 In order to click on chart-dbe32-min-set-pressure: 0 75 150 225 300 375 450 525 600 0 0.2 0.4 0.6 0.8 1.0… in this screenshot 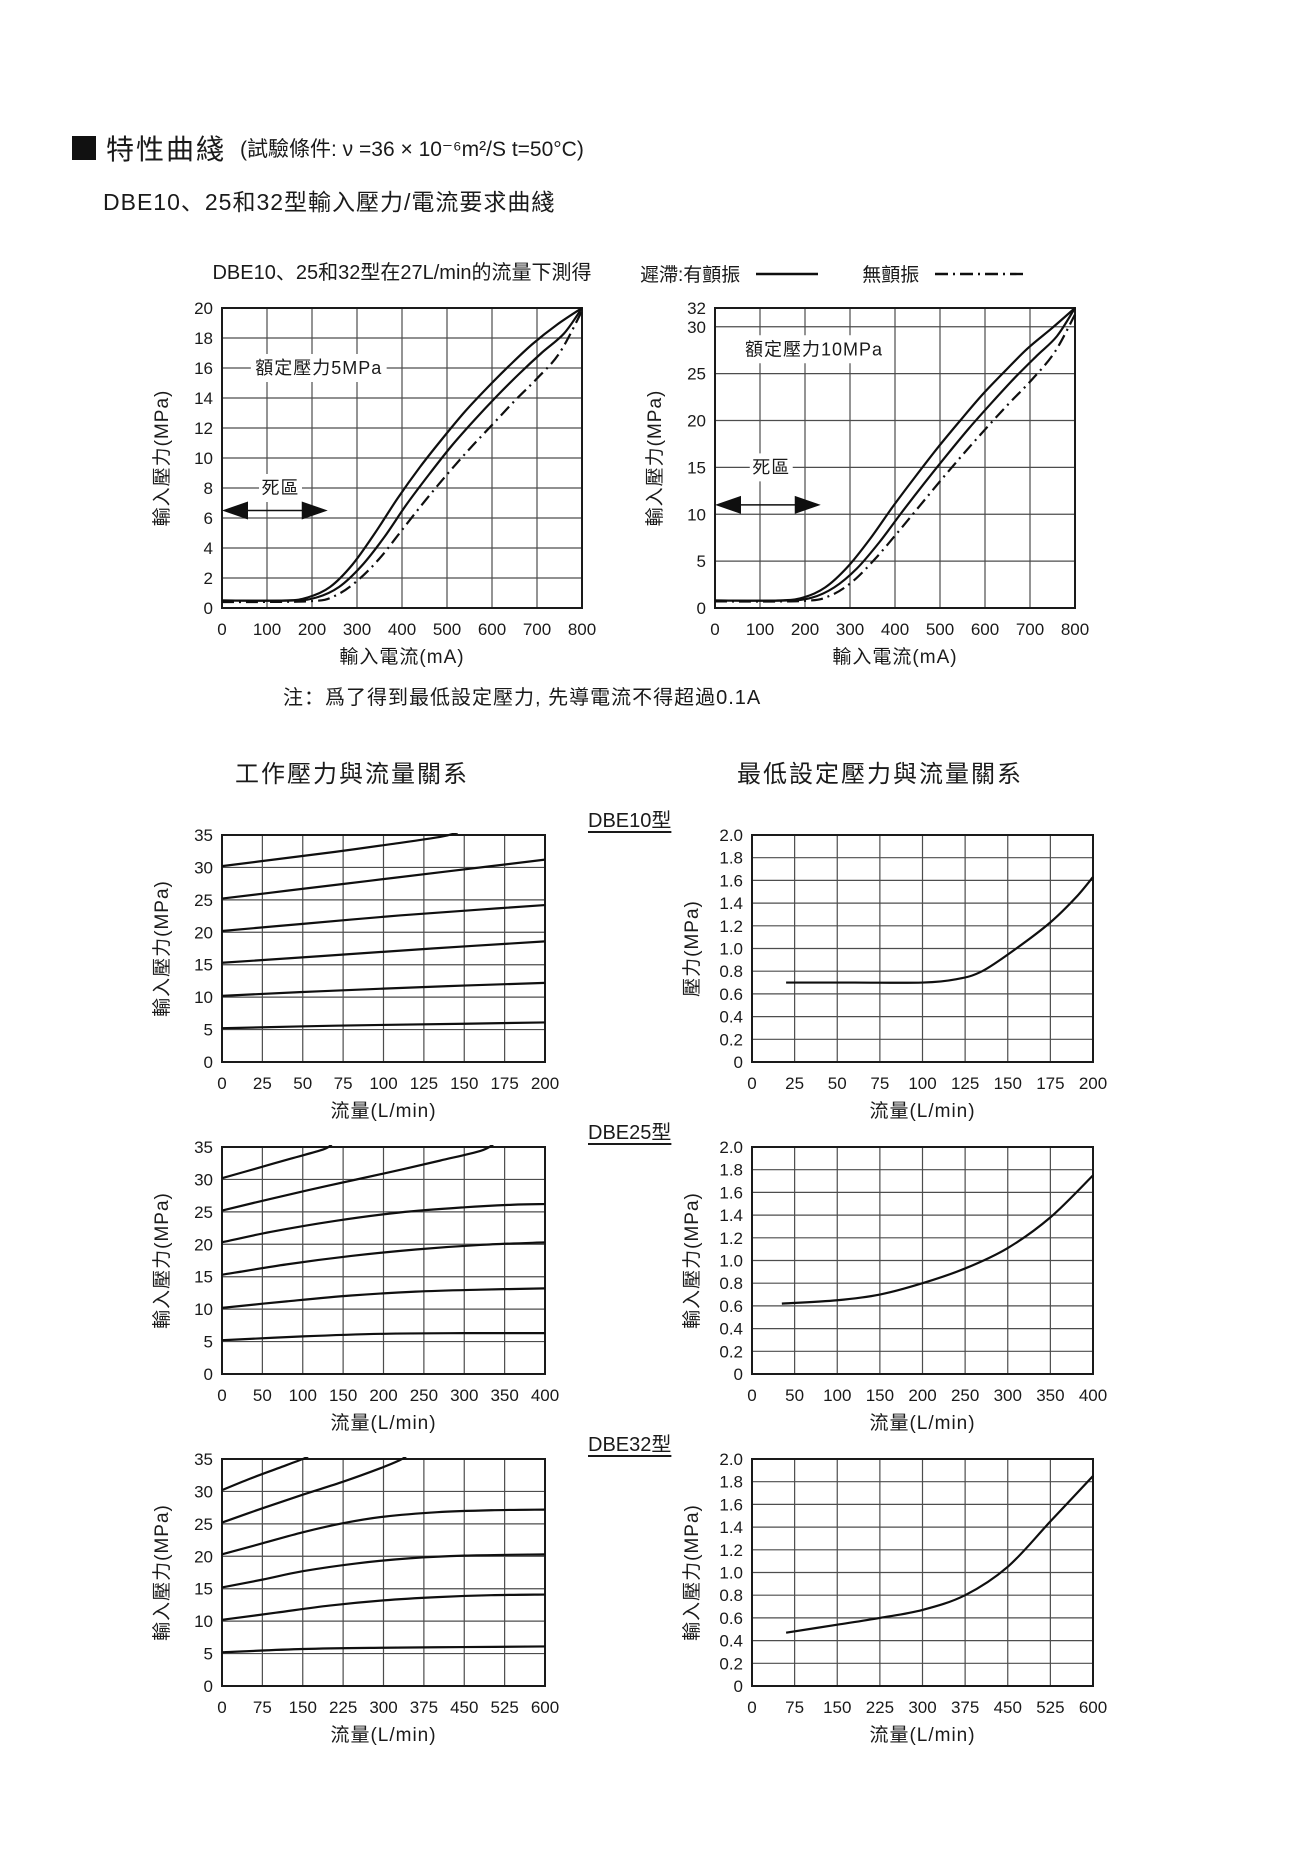, I will do `click(890, 1602)`.